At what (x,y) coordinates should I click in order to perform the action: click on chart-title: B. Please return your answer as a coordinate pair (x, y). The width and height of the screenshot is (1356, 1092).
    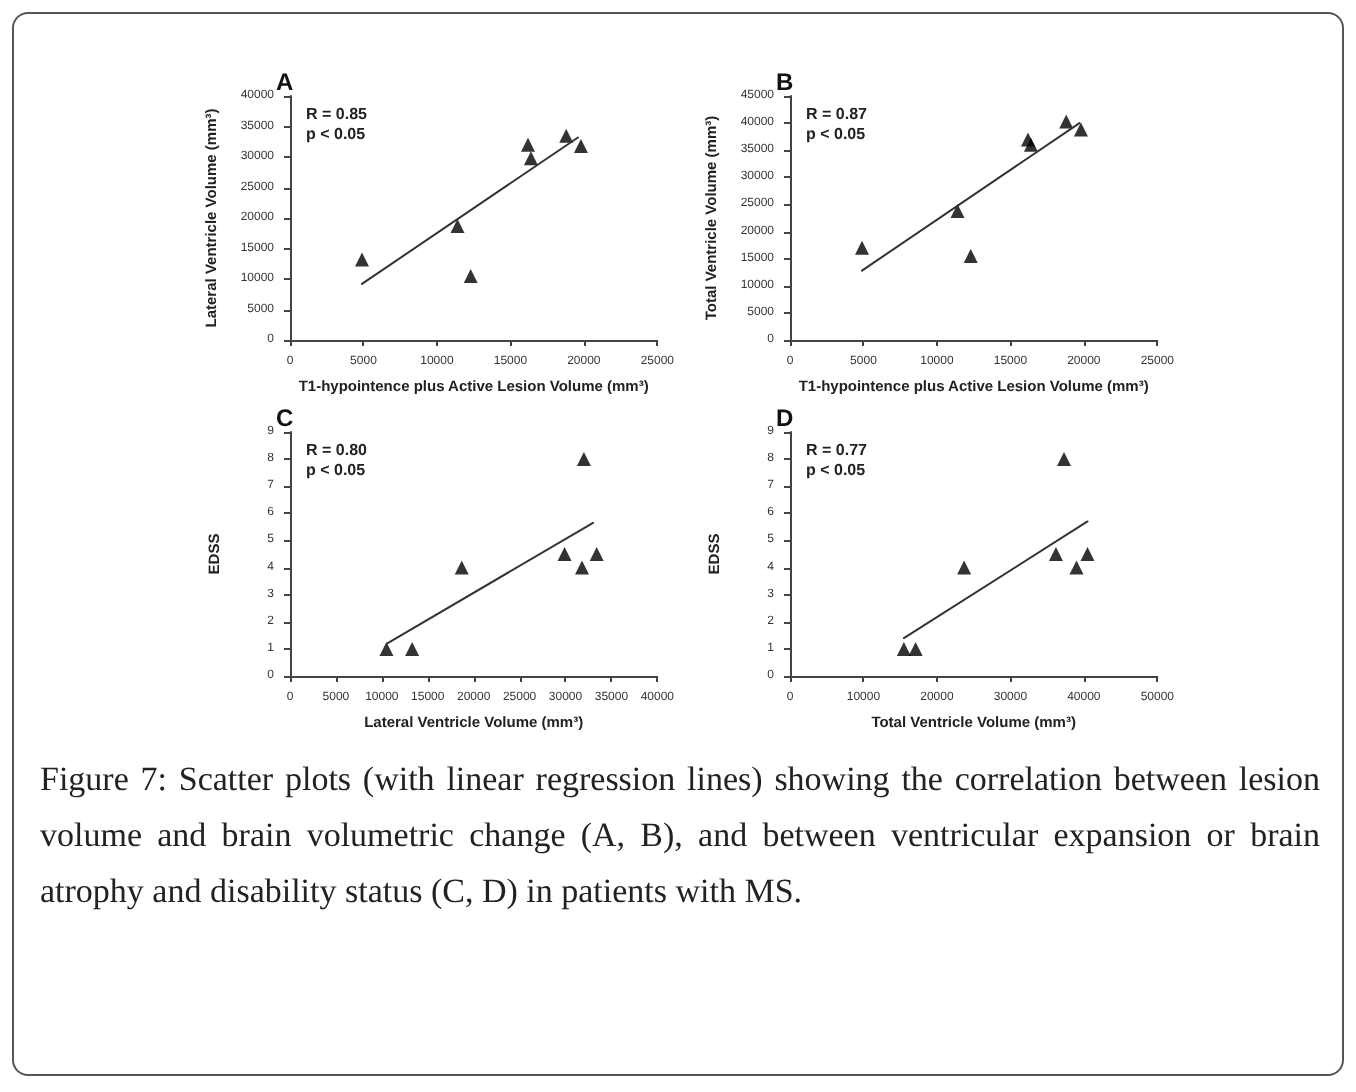
    Looking at the image, I should click on (785, 82).